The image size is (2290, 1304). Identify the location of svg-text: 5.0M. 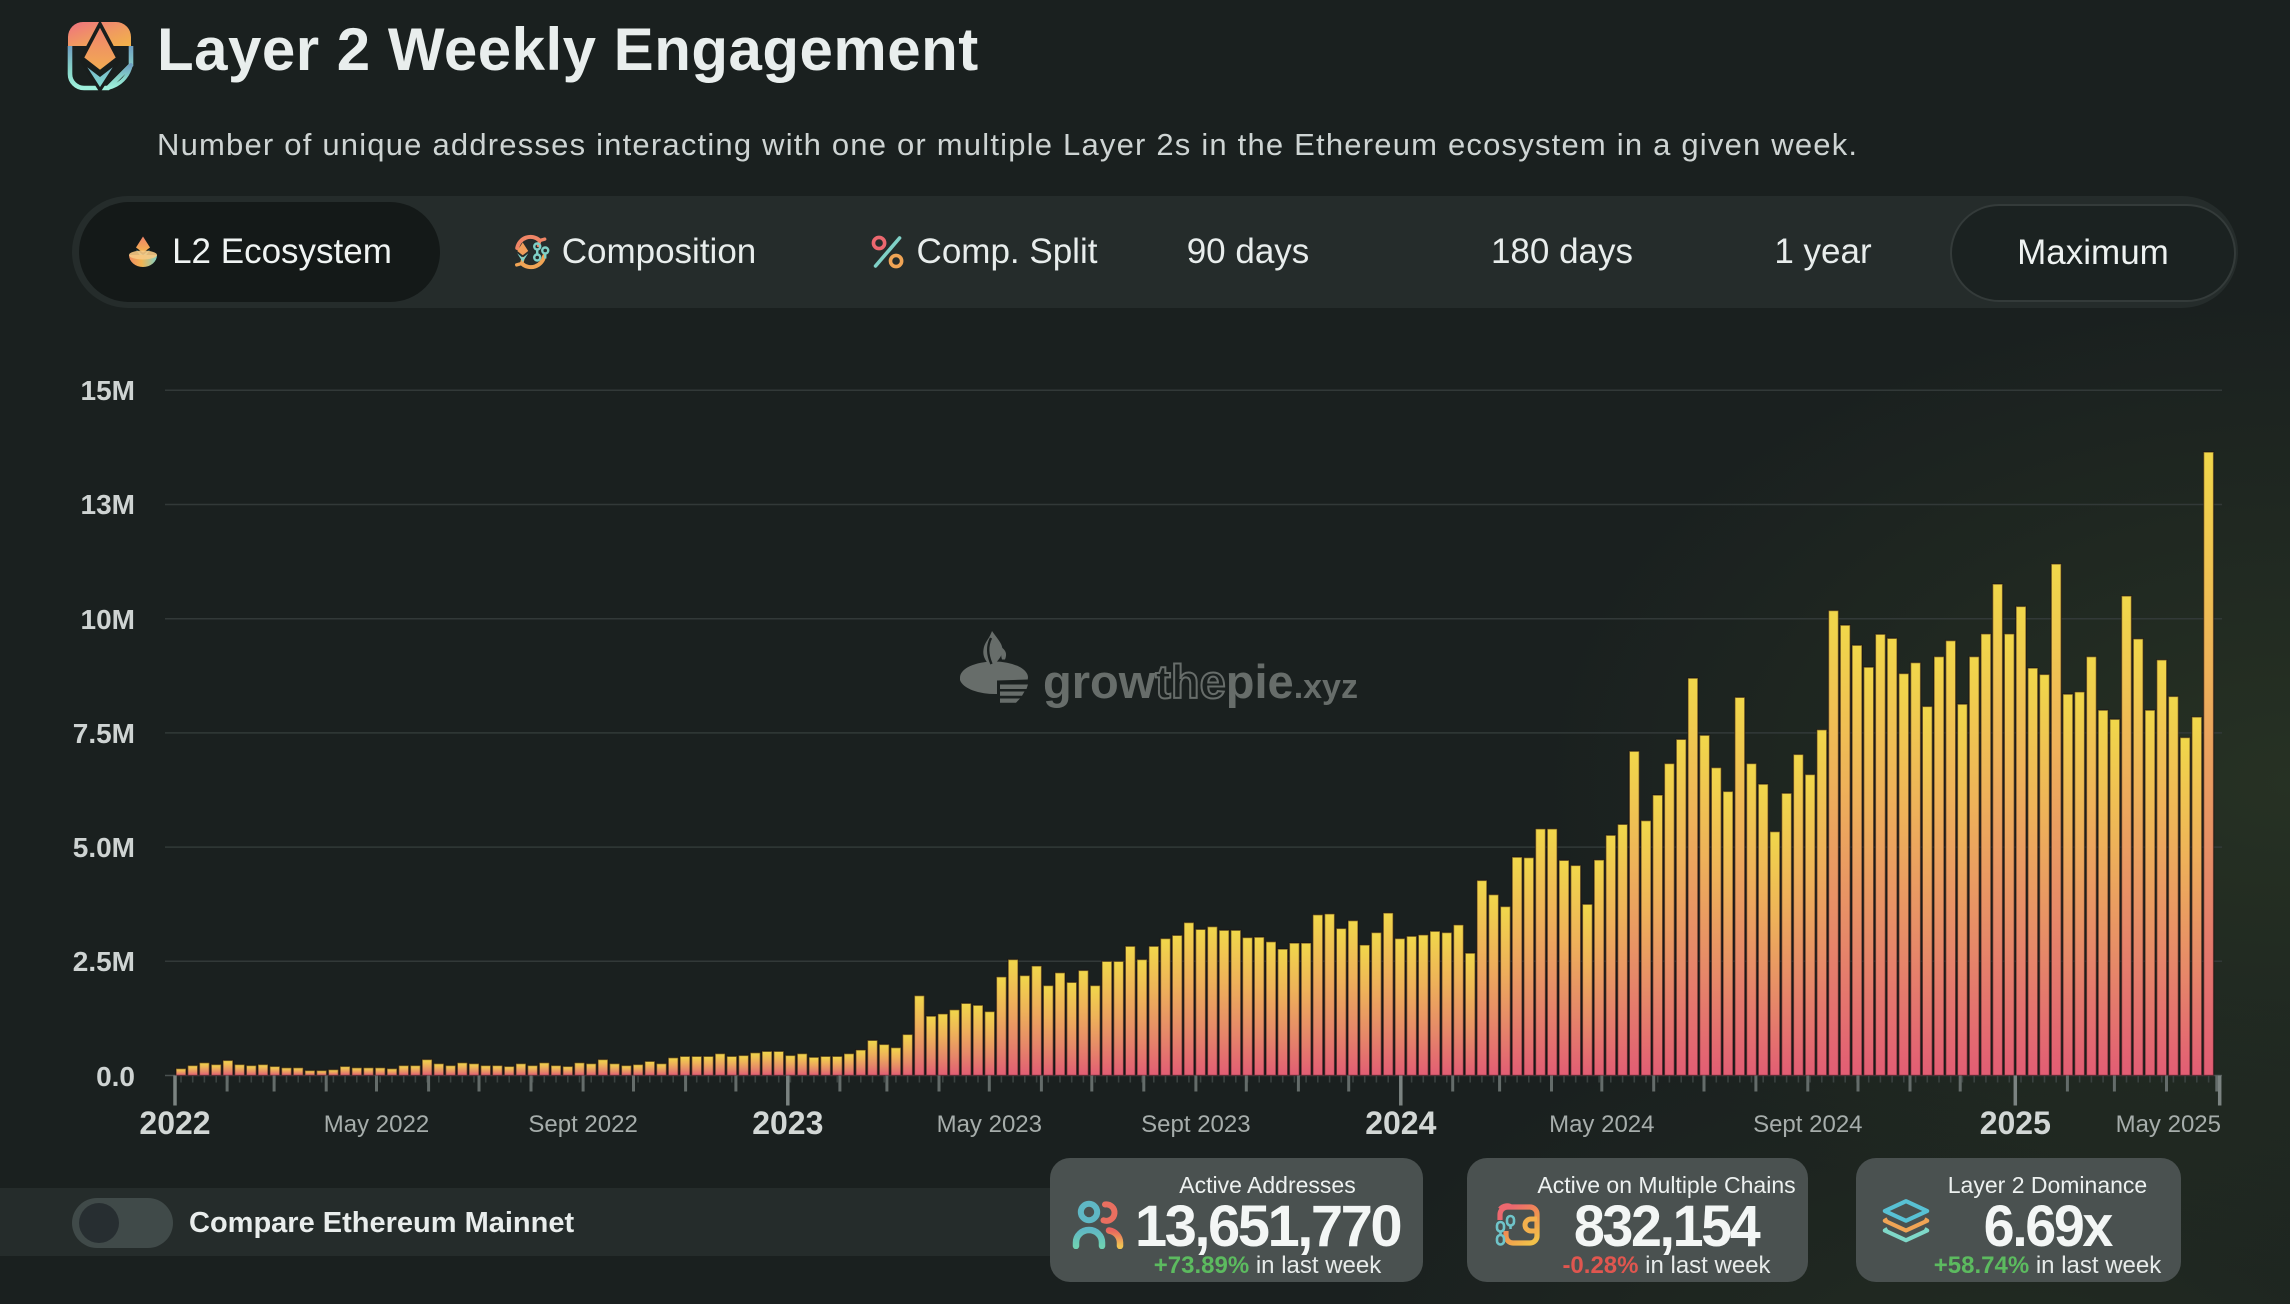
(104, 847).